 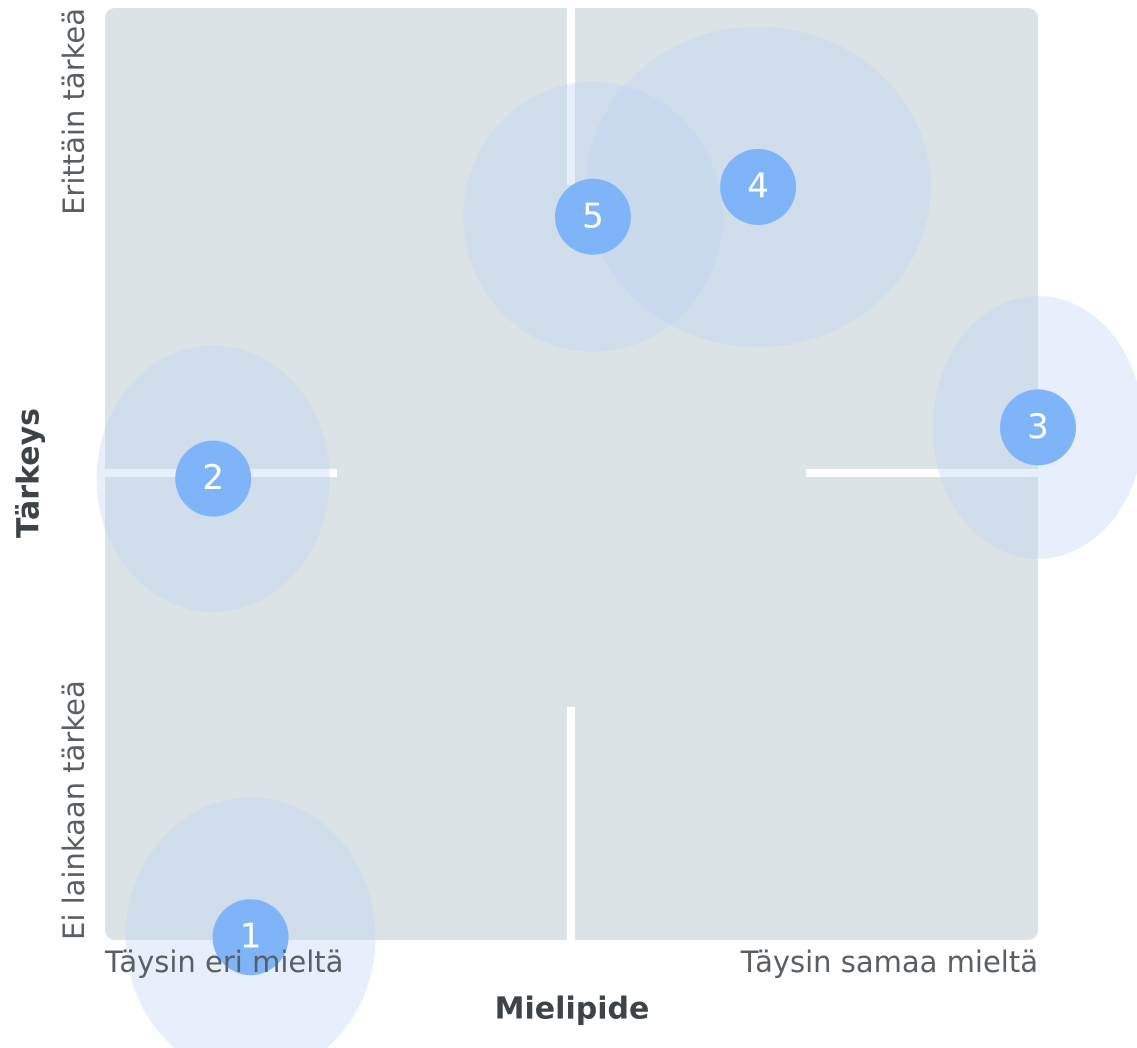 I want to click on x-tick-label: Täysin samaa mieltä, so click(x=889, y=962).